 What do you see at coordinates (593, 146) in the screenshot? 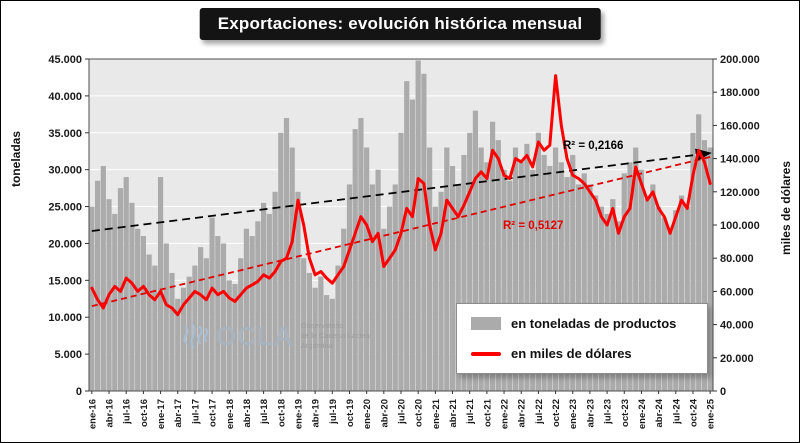
I see `r2-tonnes-annotation: R² = 0,2166` at bounding box center [593, 146].